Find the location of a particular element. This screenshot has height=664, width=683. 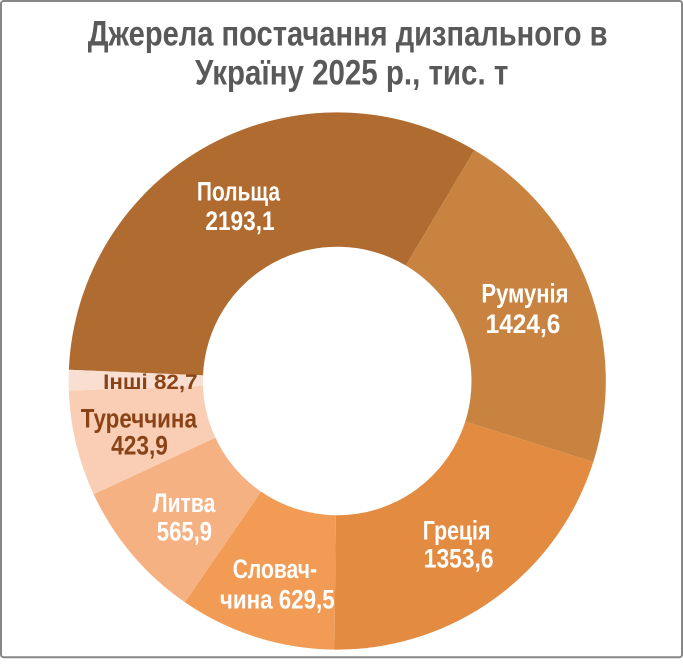

svg-text: Інші 82,7 is located at coordinates (150, 382).